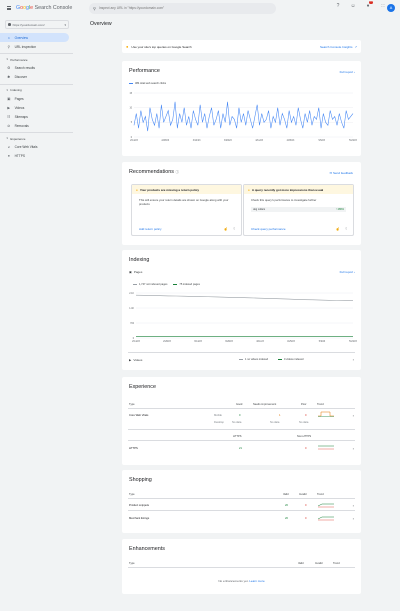 Image resolution: width=400 pixels, height=611 pixels. What do you see at coordinates (339, 209) in the screenshot?
I see `query-change: ↑ 286%` at bounding box center [339, 209].